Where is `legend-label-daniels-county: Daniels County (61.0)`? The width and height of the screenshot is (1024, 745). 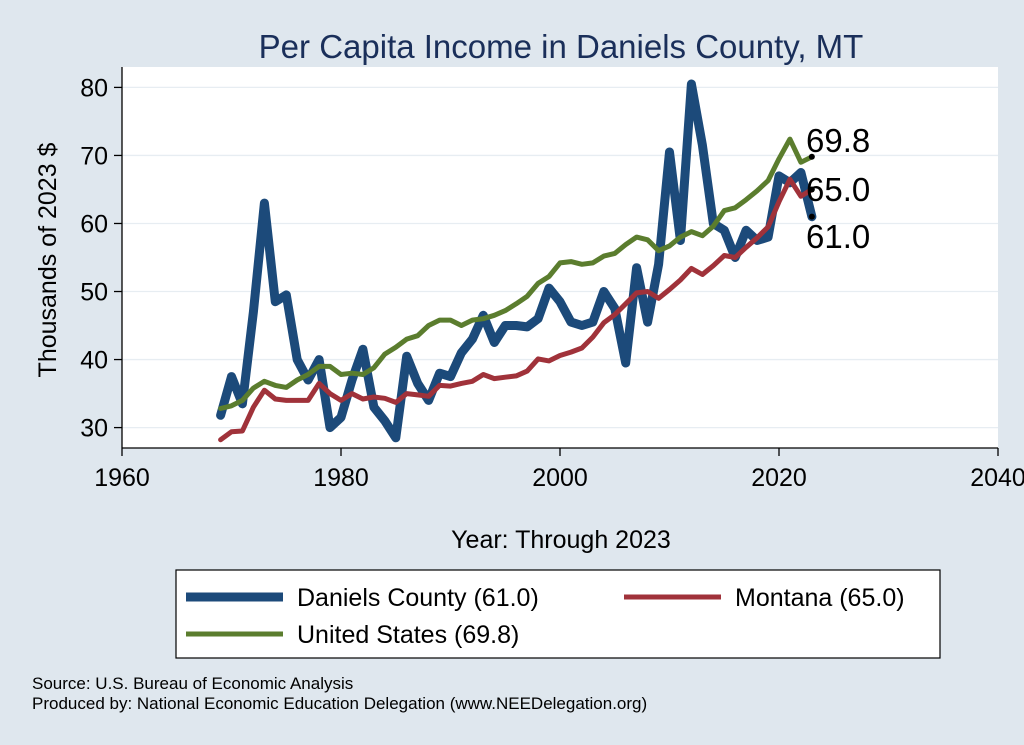
legend-label-daniels-county: Daniels County (61.0) is located at coordinates (418, 598).